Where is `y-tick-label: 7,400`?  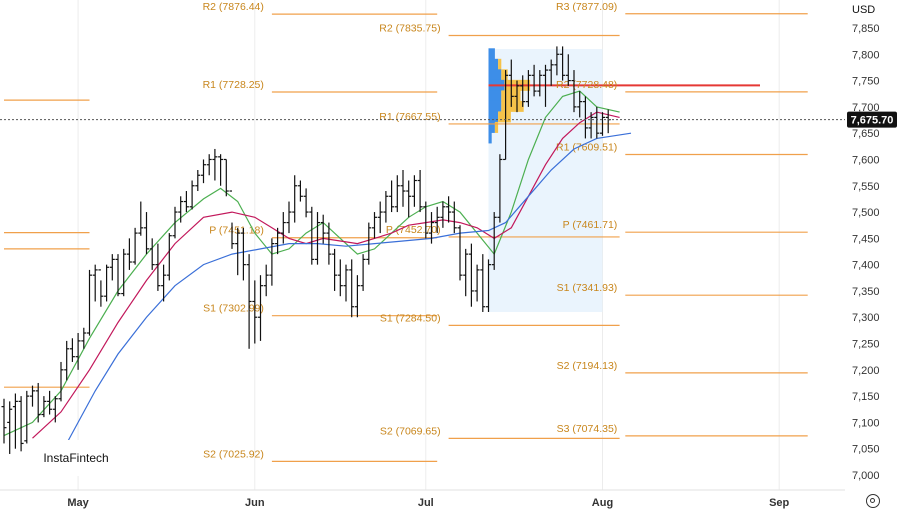
y-tick-label: 7,400 is located at coordinates (866, 266).